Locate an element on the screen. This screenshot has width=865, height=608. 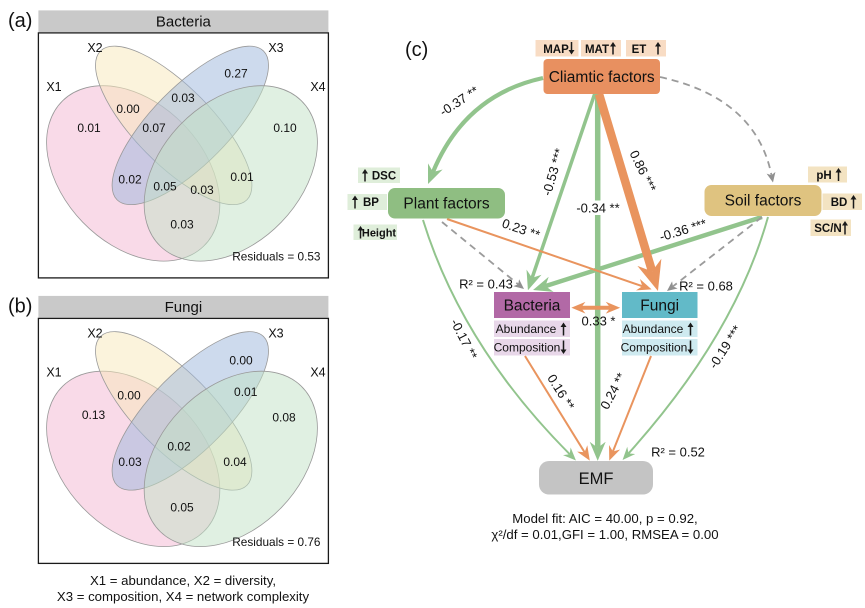
svg-text:Model fit: AIC = 40.00, p = 0.: Model fit: AIC = 40.00, p = 0.92, is located at coordinates (604, 518).